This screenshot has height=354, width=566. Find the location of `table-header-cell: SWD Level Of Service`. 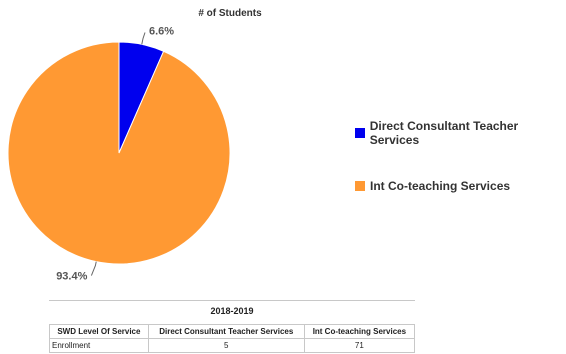

table-header-cell: SWD Level Of Service is located at coordinates (99, 331).